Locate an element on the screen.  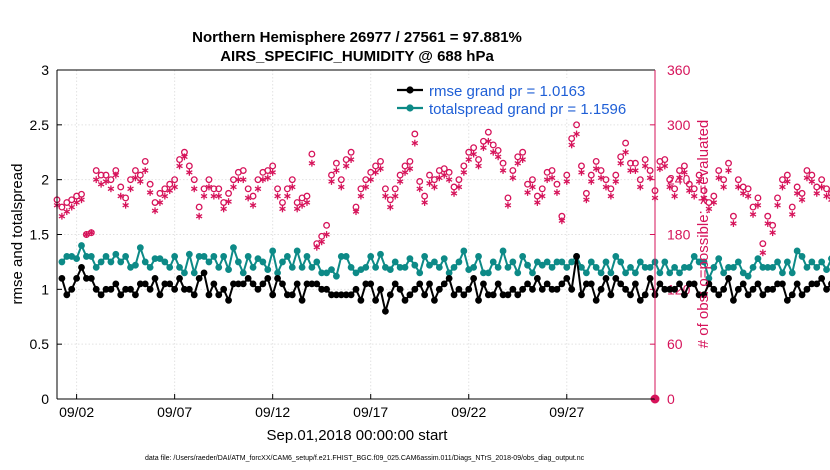
legend-spread-label: totalspread grand pr = 1.1596 is located at coordinates (527, 109).